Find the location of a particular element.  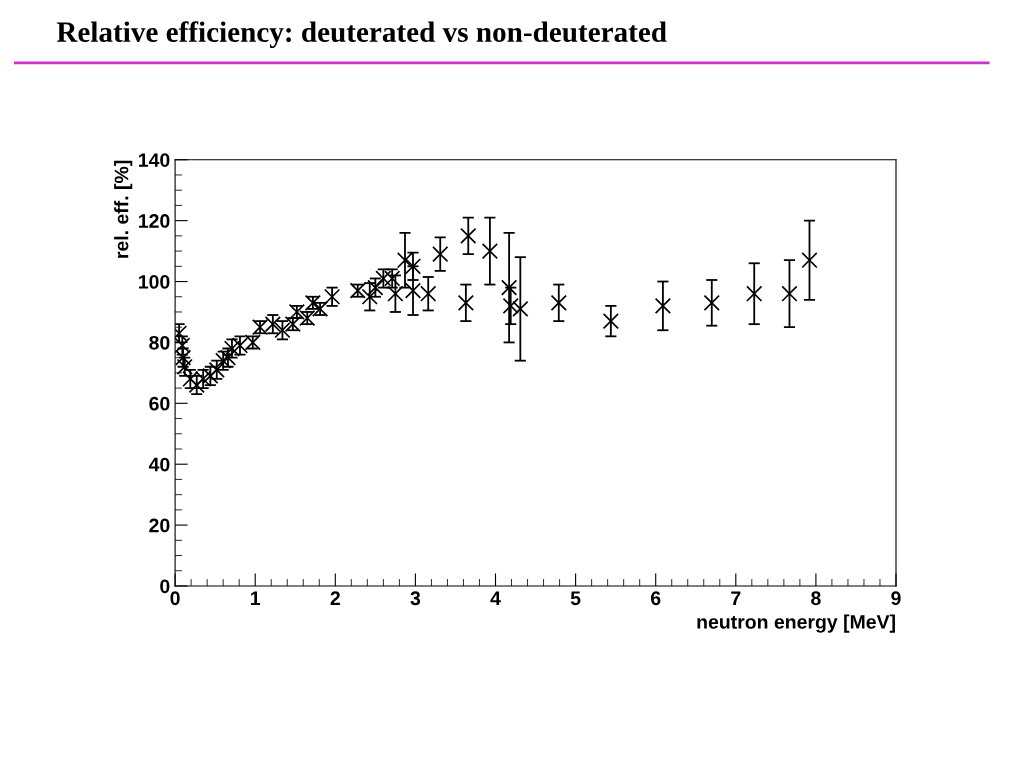

y-tick-label: 60 is located at coordinates (159, 403).